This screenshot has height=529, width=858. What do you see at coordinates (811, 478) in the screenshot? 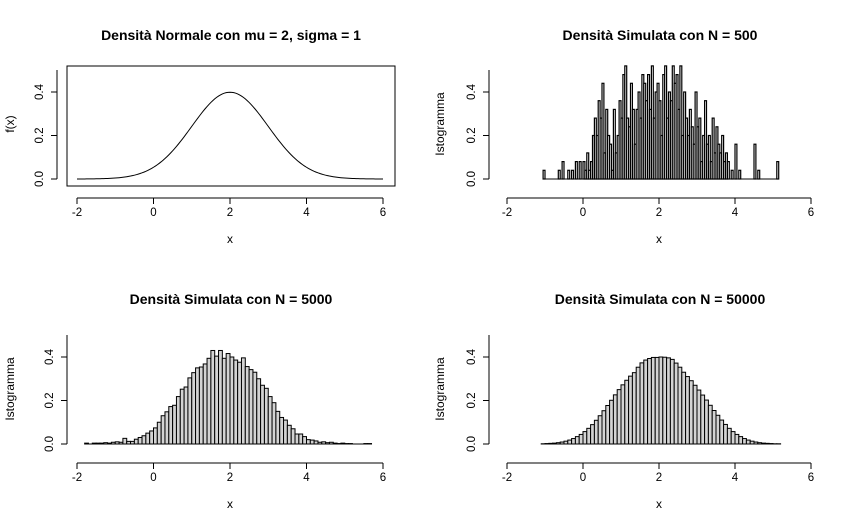
I see `x-tick-label: 6` at bounding box center [811, 478].